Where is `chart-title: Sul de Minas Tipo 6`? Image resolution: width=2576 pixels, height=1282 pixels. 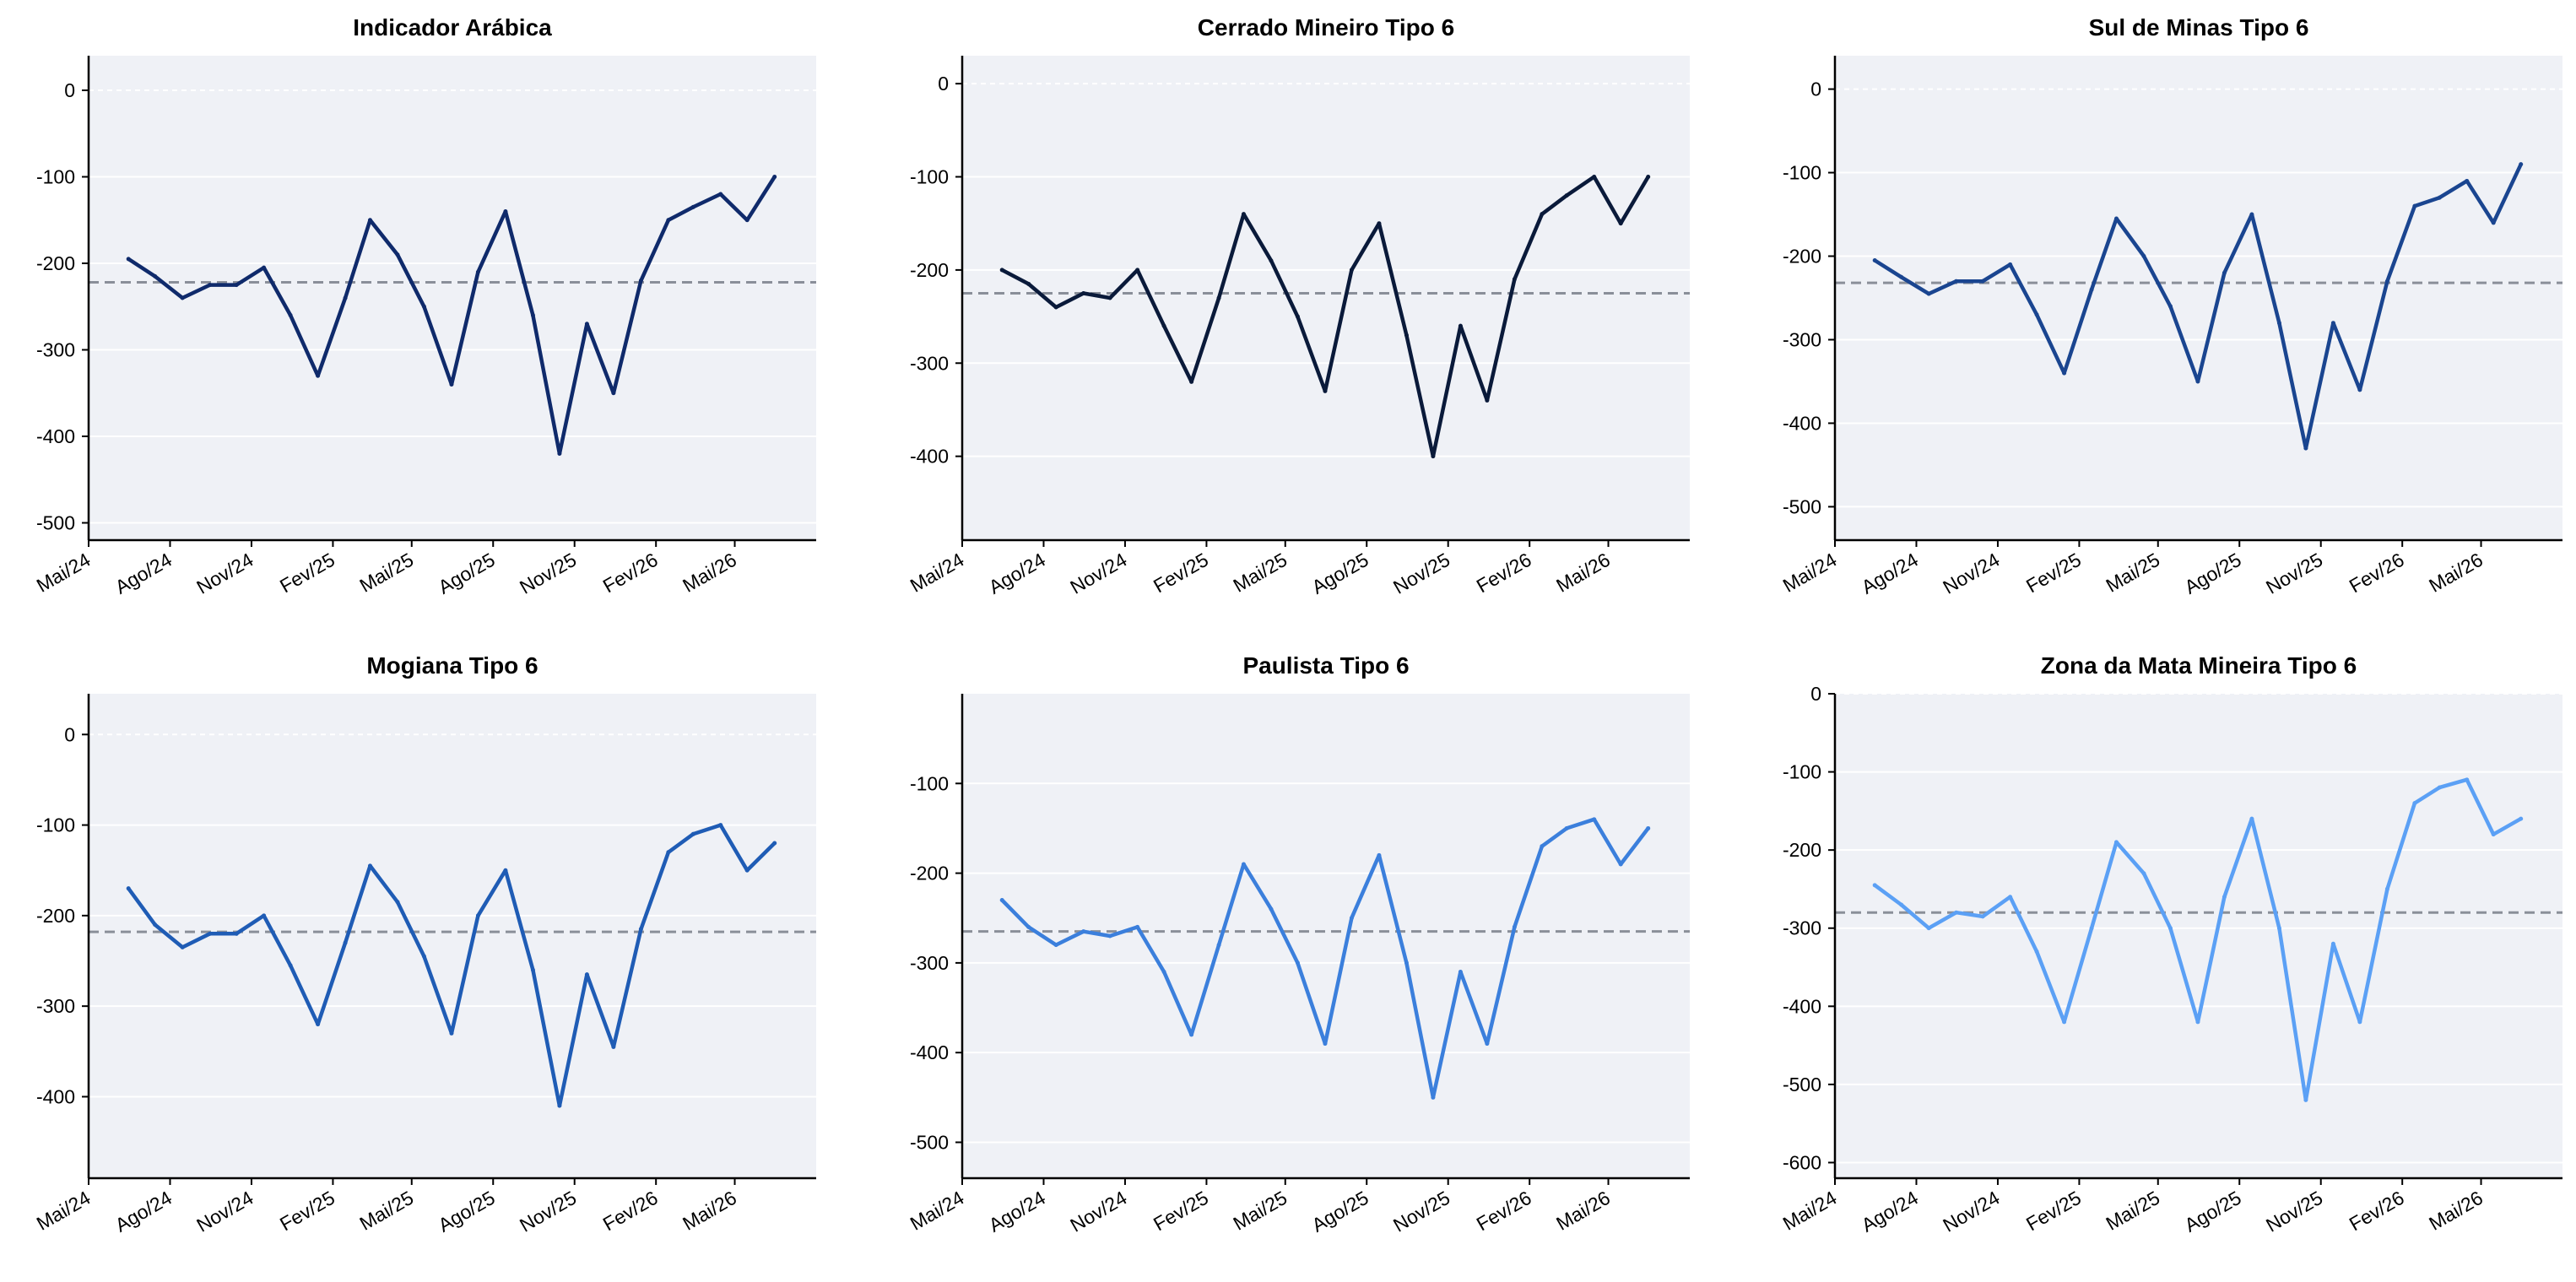 chart-title: Sul de Minas Tipo 6 is located at coordinates (2199, 27).